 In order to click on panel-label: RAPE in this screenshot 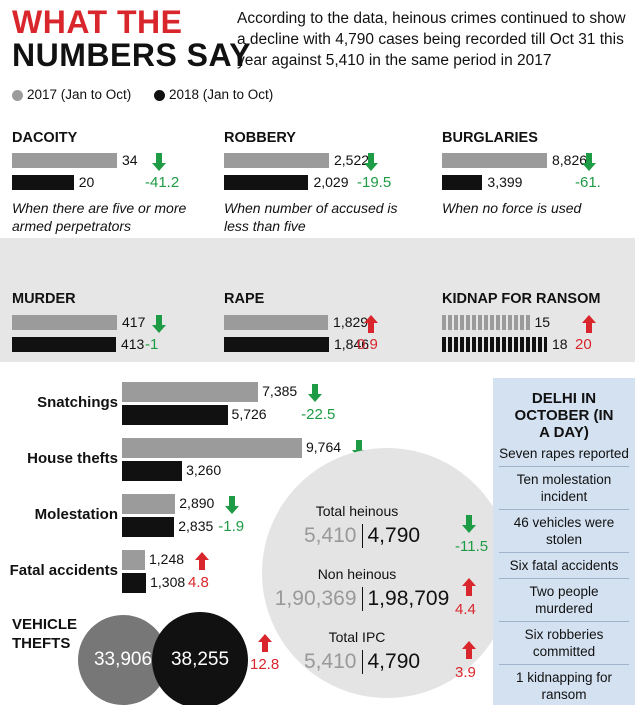, I will do `click(244, 299)`.